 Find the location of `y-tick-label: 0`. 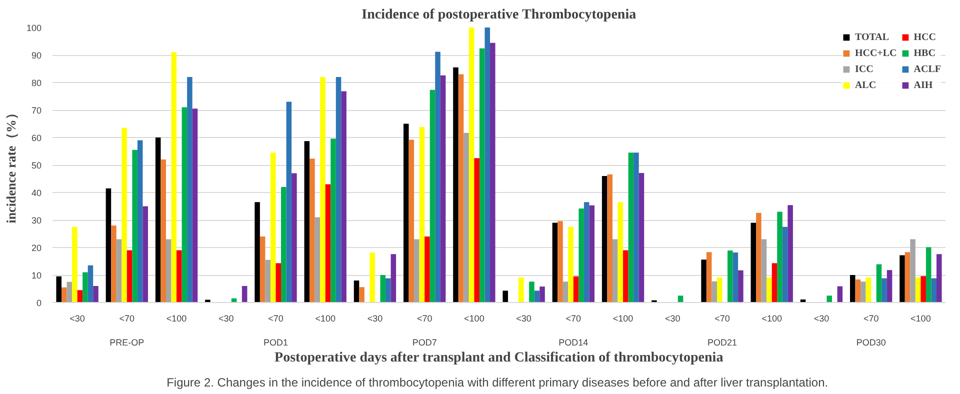

y-tick-label: 0 is located at coordinates (39, 303).